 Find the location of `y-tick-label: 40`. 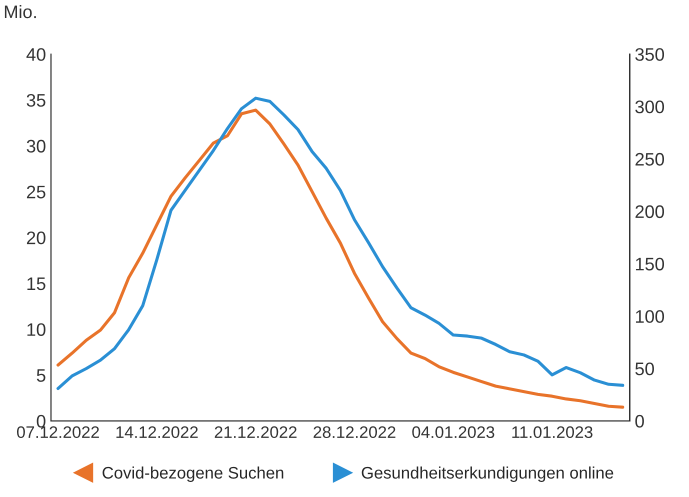

y-tick-label: 40 is located at coordinates (36, 54).